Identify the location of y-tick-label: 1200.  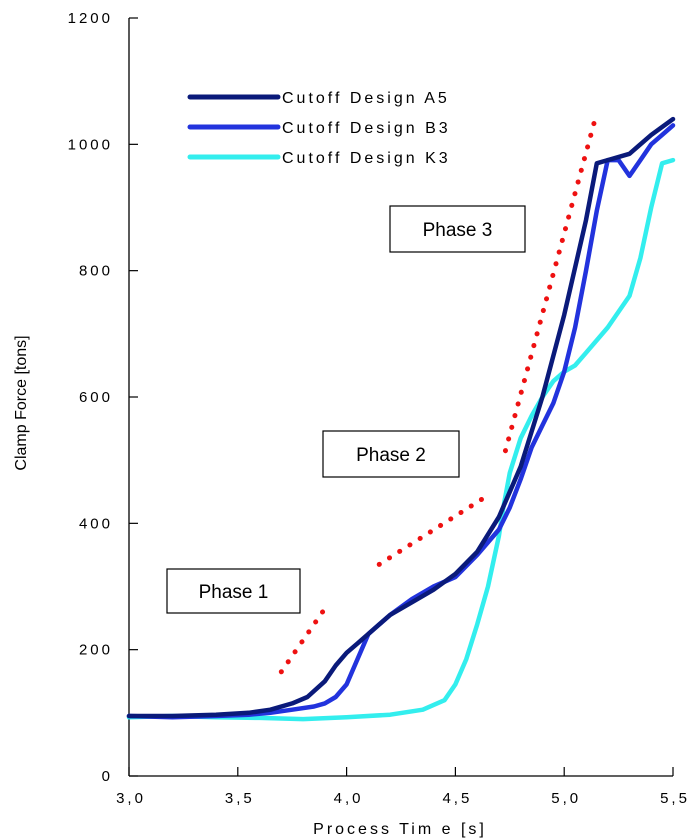
(90, 18).